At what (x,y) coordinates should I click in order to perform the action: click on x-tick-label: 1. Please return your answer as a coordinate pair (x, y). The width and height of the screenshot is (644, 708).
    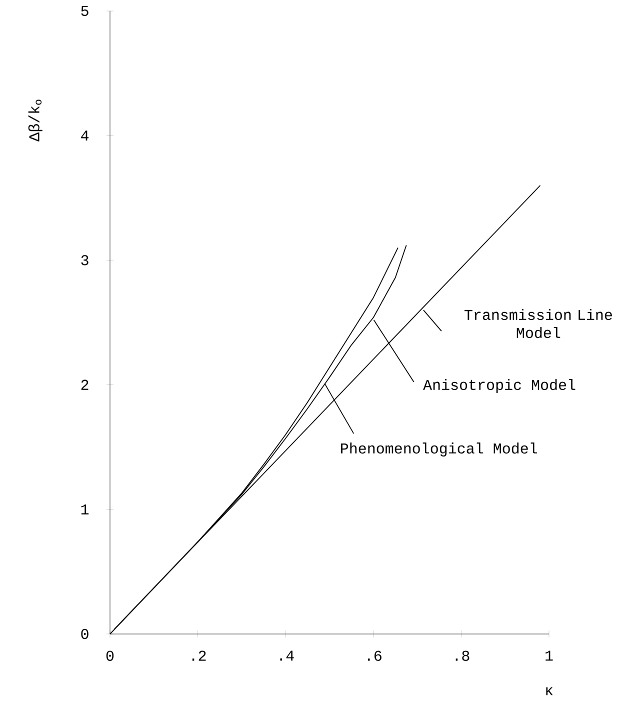
    Looking at the image, I should click on (549, 655).